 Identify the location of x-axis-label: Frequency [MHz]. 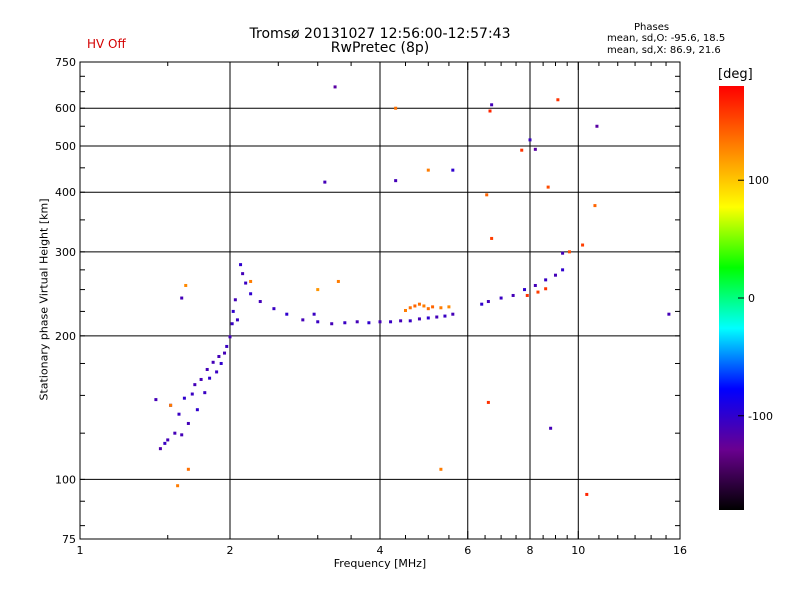
(380, 563).